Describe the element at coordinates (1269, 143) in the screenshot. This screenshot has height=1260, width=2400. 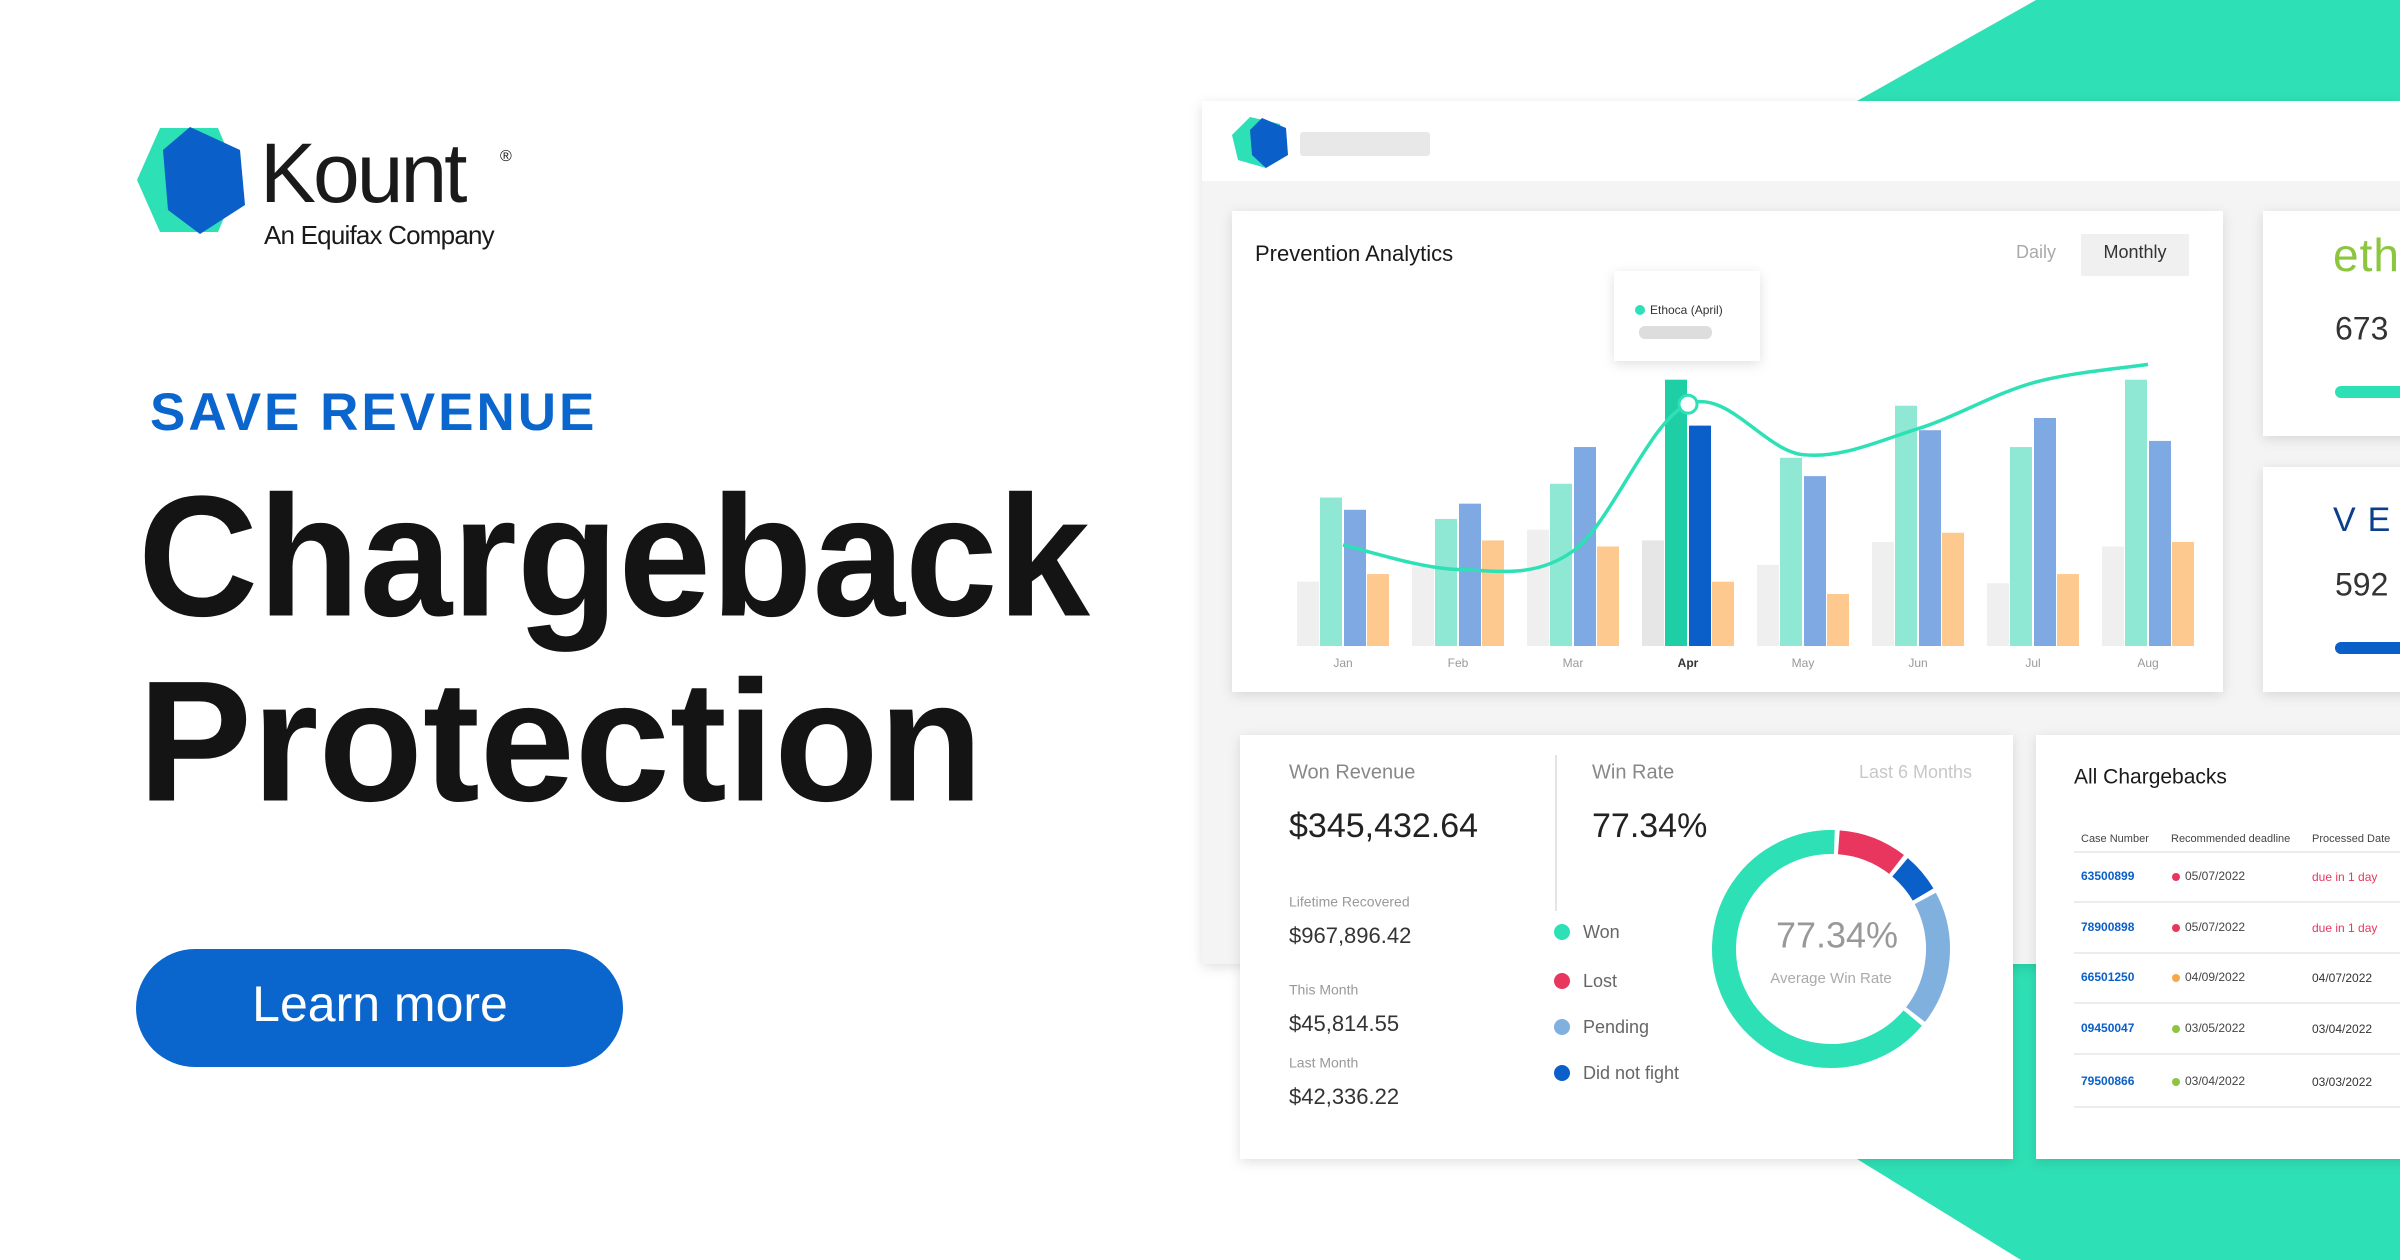
I see `mini-logo-front` at that location.